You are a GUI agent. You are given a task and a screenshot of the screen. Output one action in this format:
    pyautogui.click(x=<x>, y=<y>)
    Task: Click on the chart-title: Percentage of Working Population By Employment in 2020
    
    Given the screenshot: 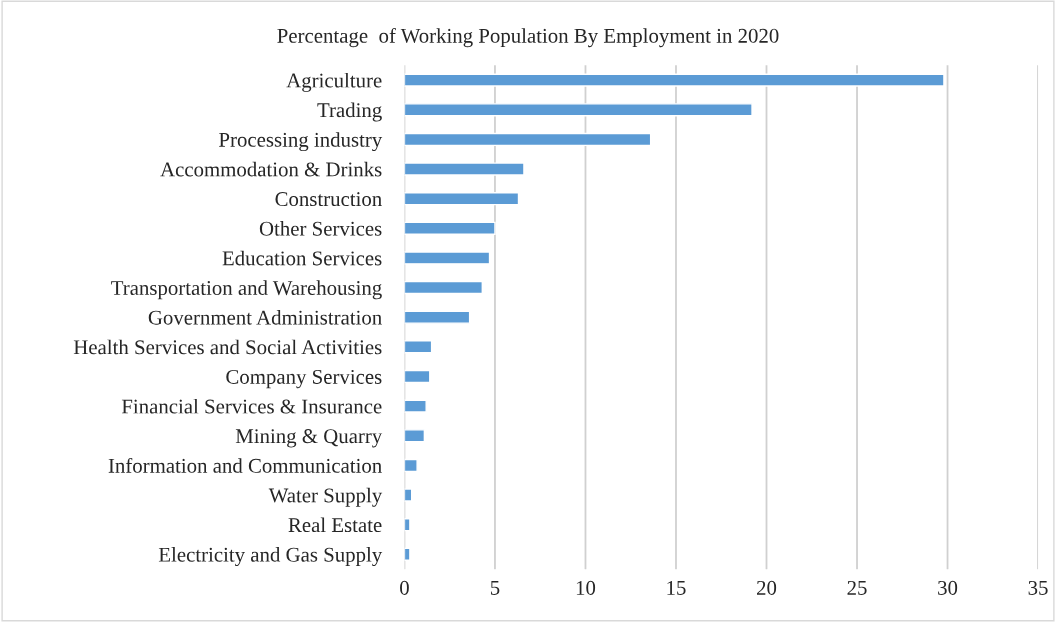 What is the action you would take?
    pyautogui.click(x=528, y=37)
    